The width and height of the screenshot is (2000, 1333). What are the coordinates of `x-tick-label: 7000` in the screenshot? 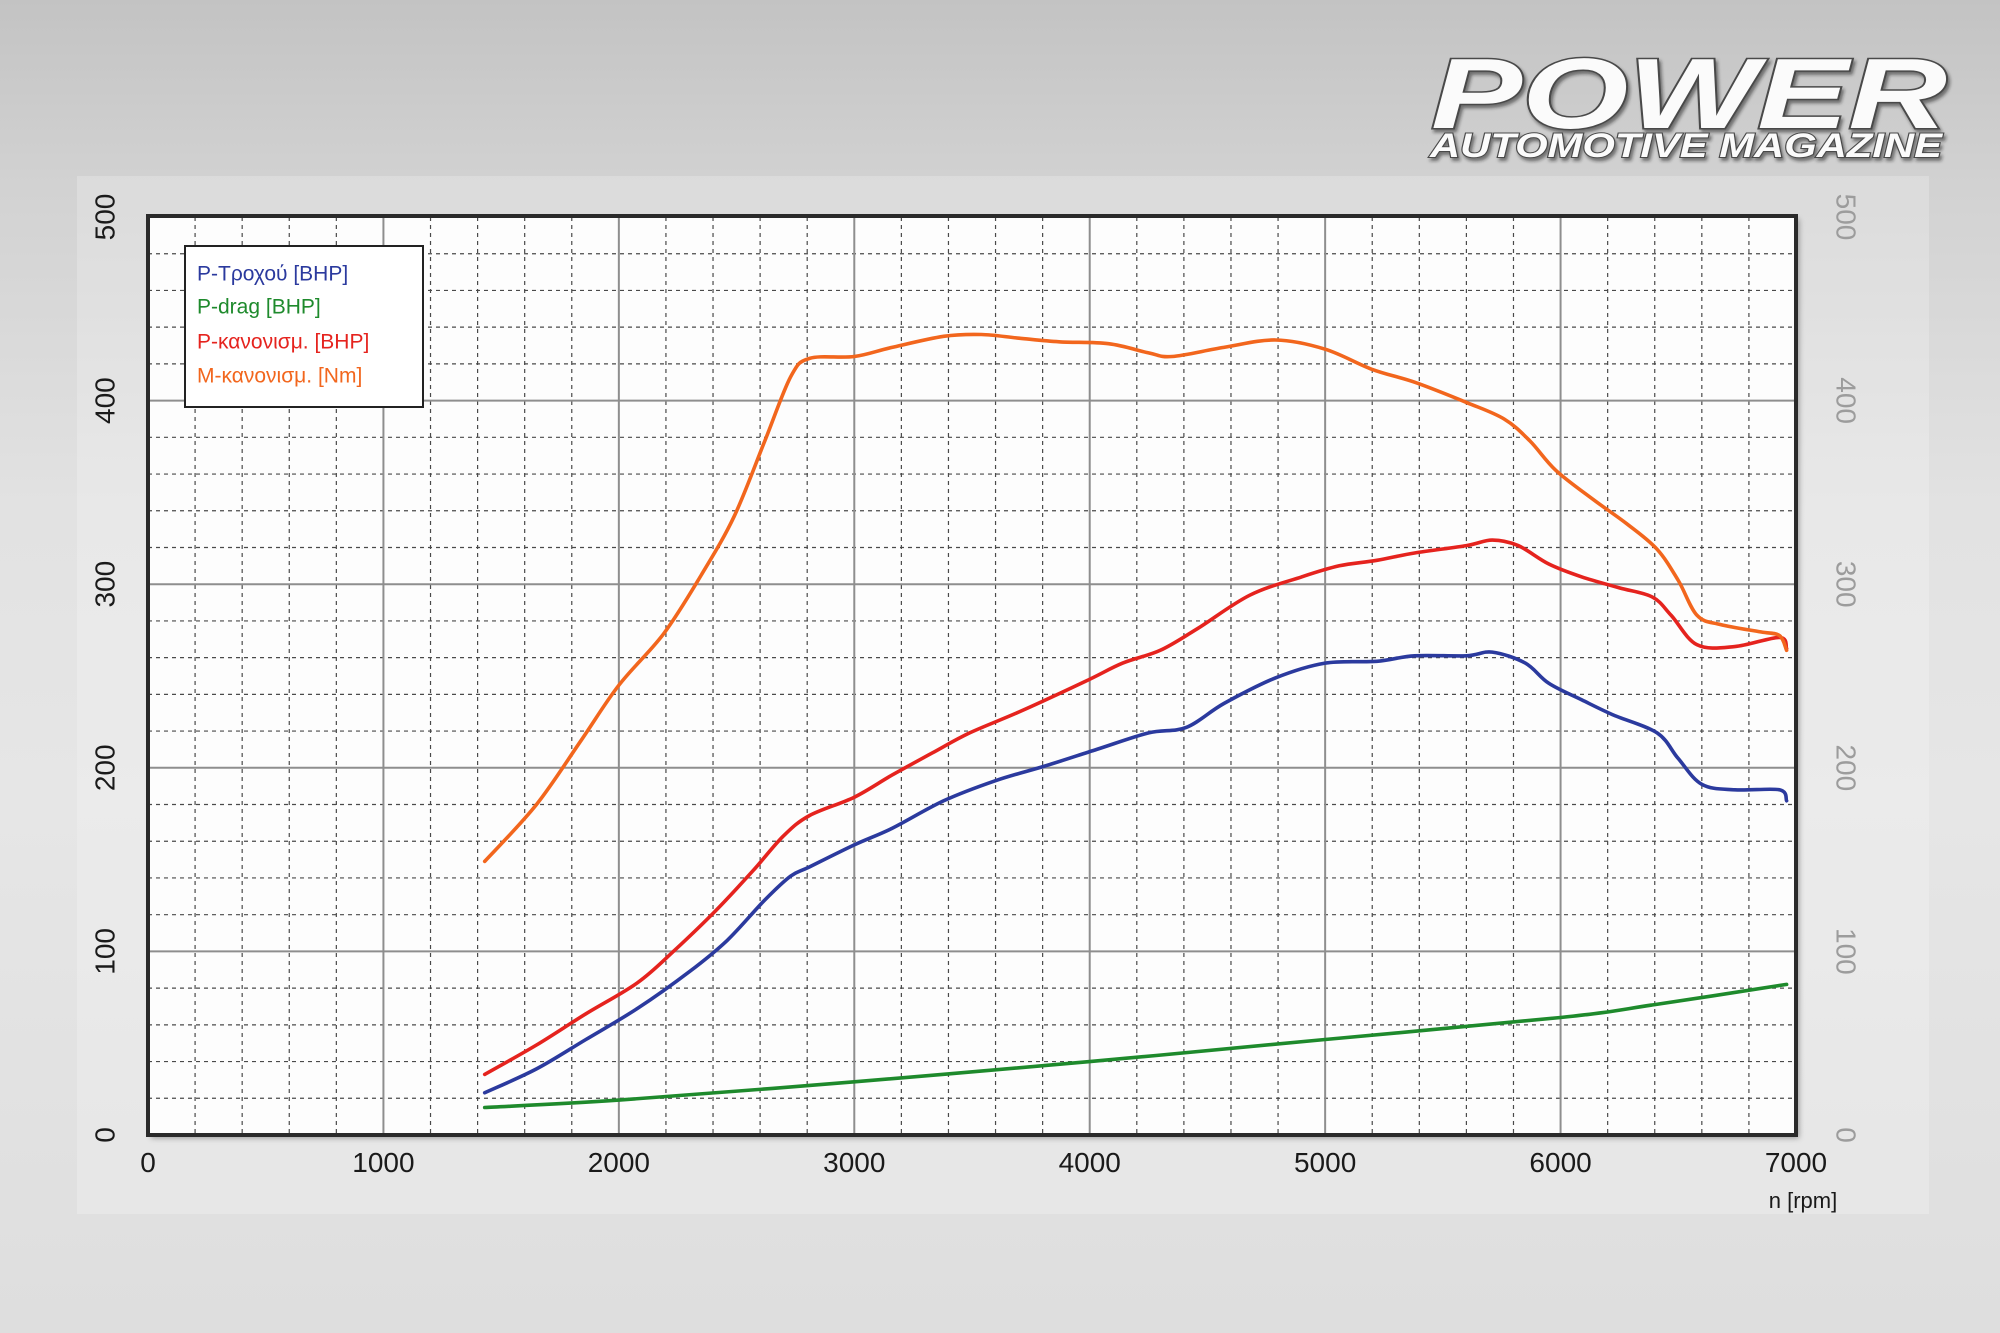 It's located at (1796, 1162).